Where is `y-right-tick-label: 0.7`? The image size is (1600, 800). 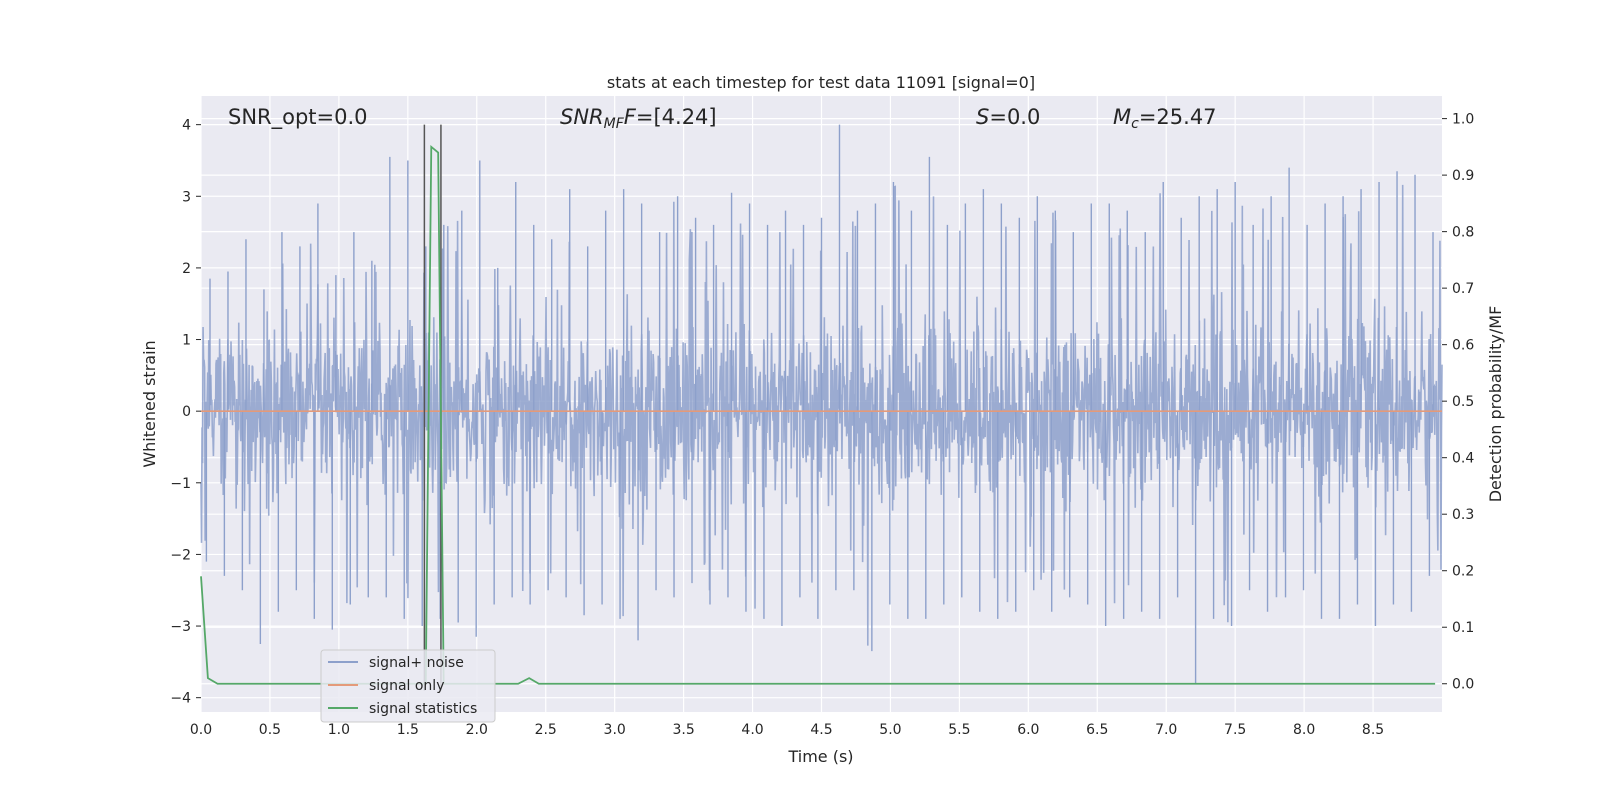
y-right-tick-label: 0.7 is located at coordinates (1463, 289).